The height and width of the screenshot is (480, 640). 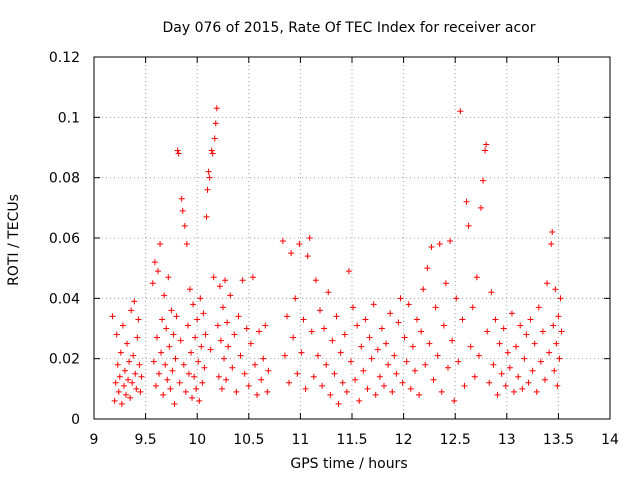 I want to click on y-tick-label: 0.04, so click(x=64, y=299).